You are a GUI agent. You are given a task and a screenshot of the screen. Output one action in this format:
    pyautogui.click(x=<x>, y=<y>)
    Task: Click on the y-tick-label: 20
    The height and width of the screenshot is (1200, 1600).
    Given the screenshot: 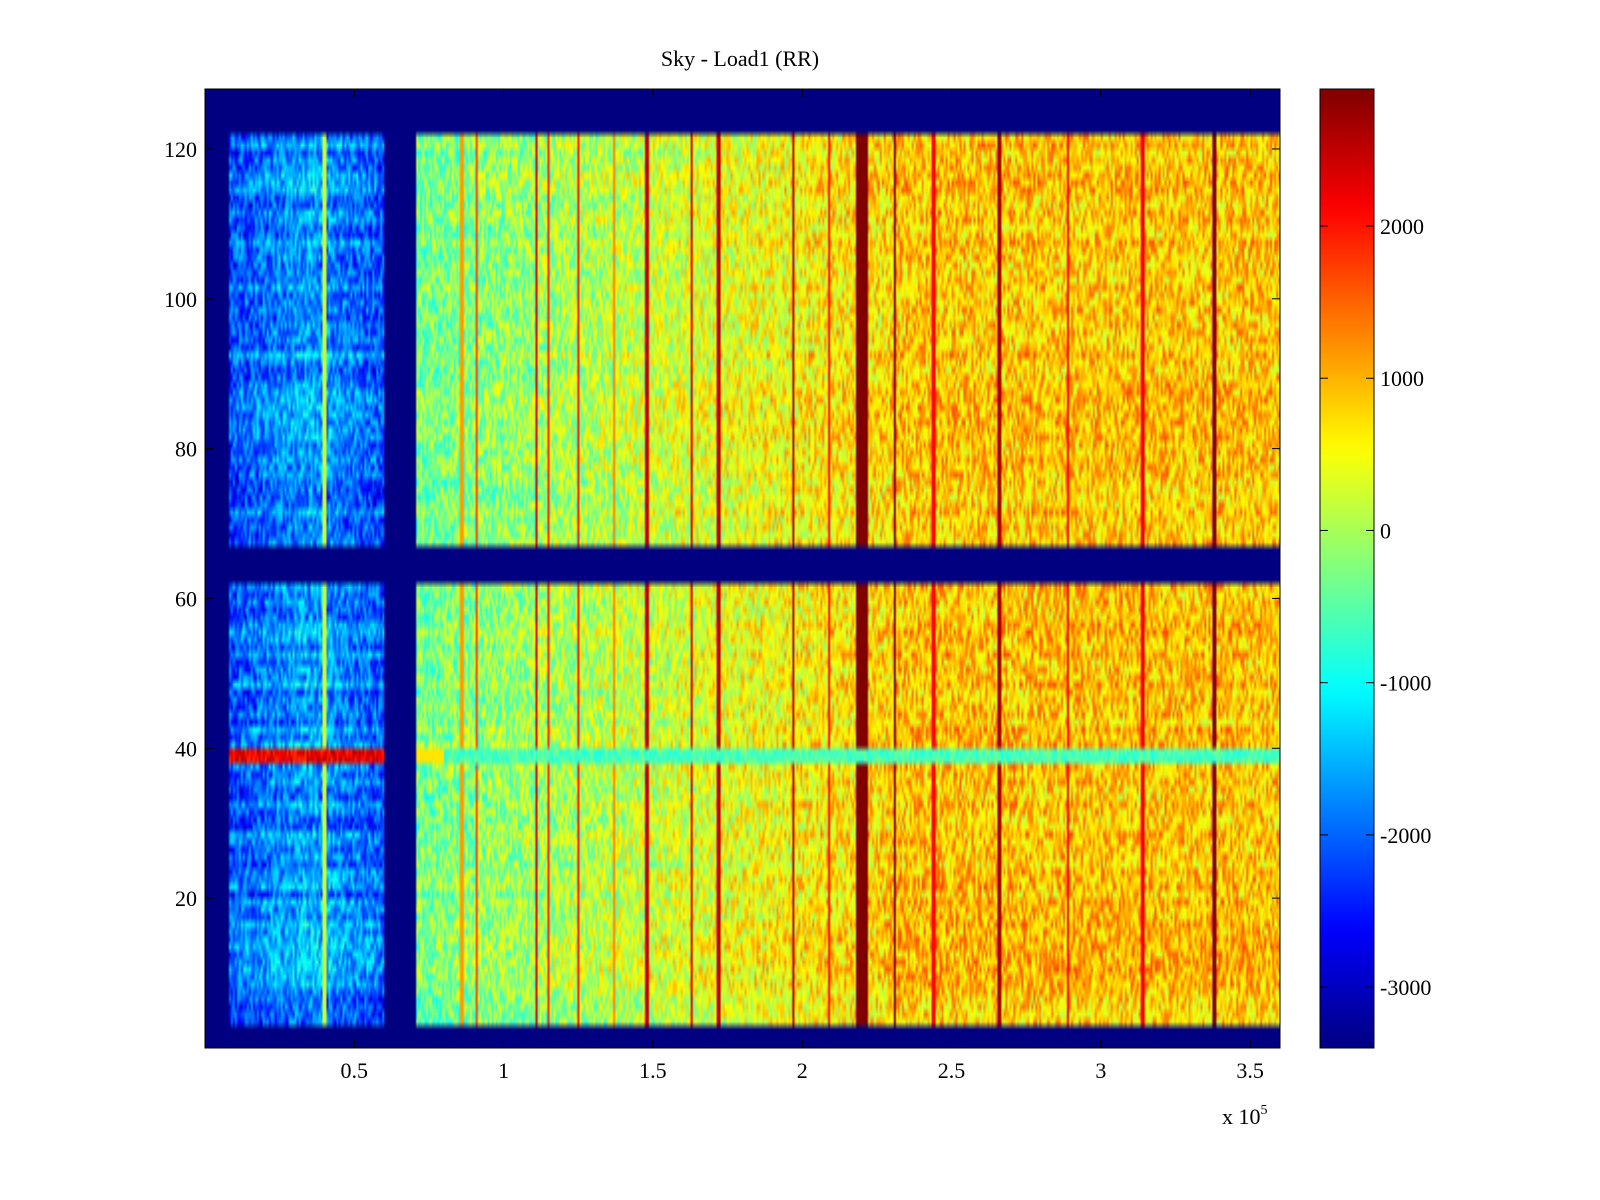 What is the action you would take?
    pyautogui.click(x=186, y=898)
    